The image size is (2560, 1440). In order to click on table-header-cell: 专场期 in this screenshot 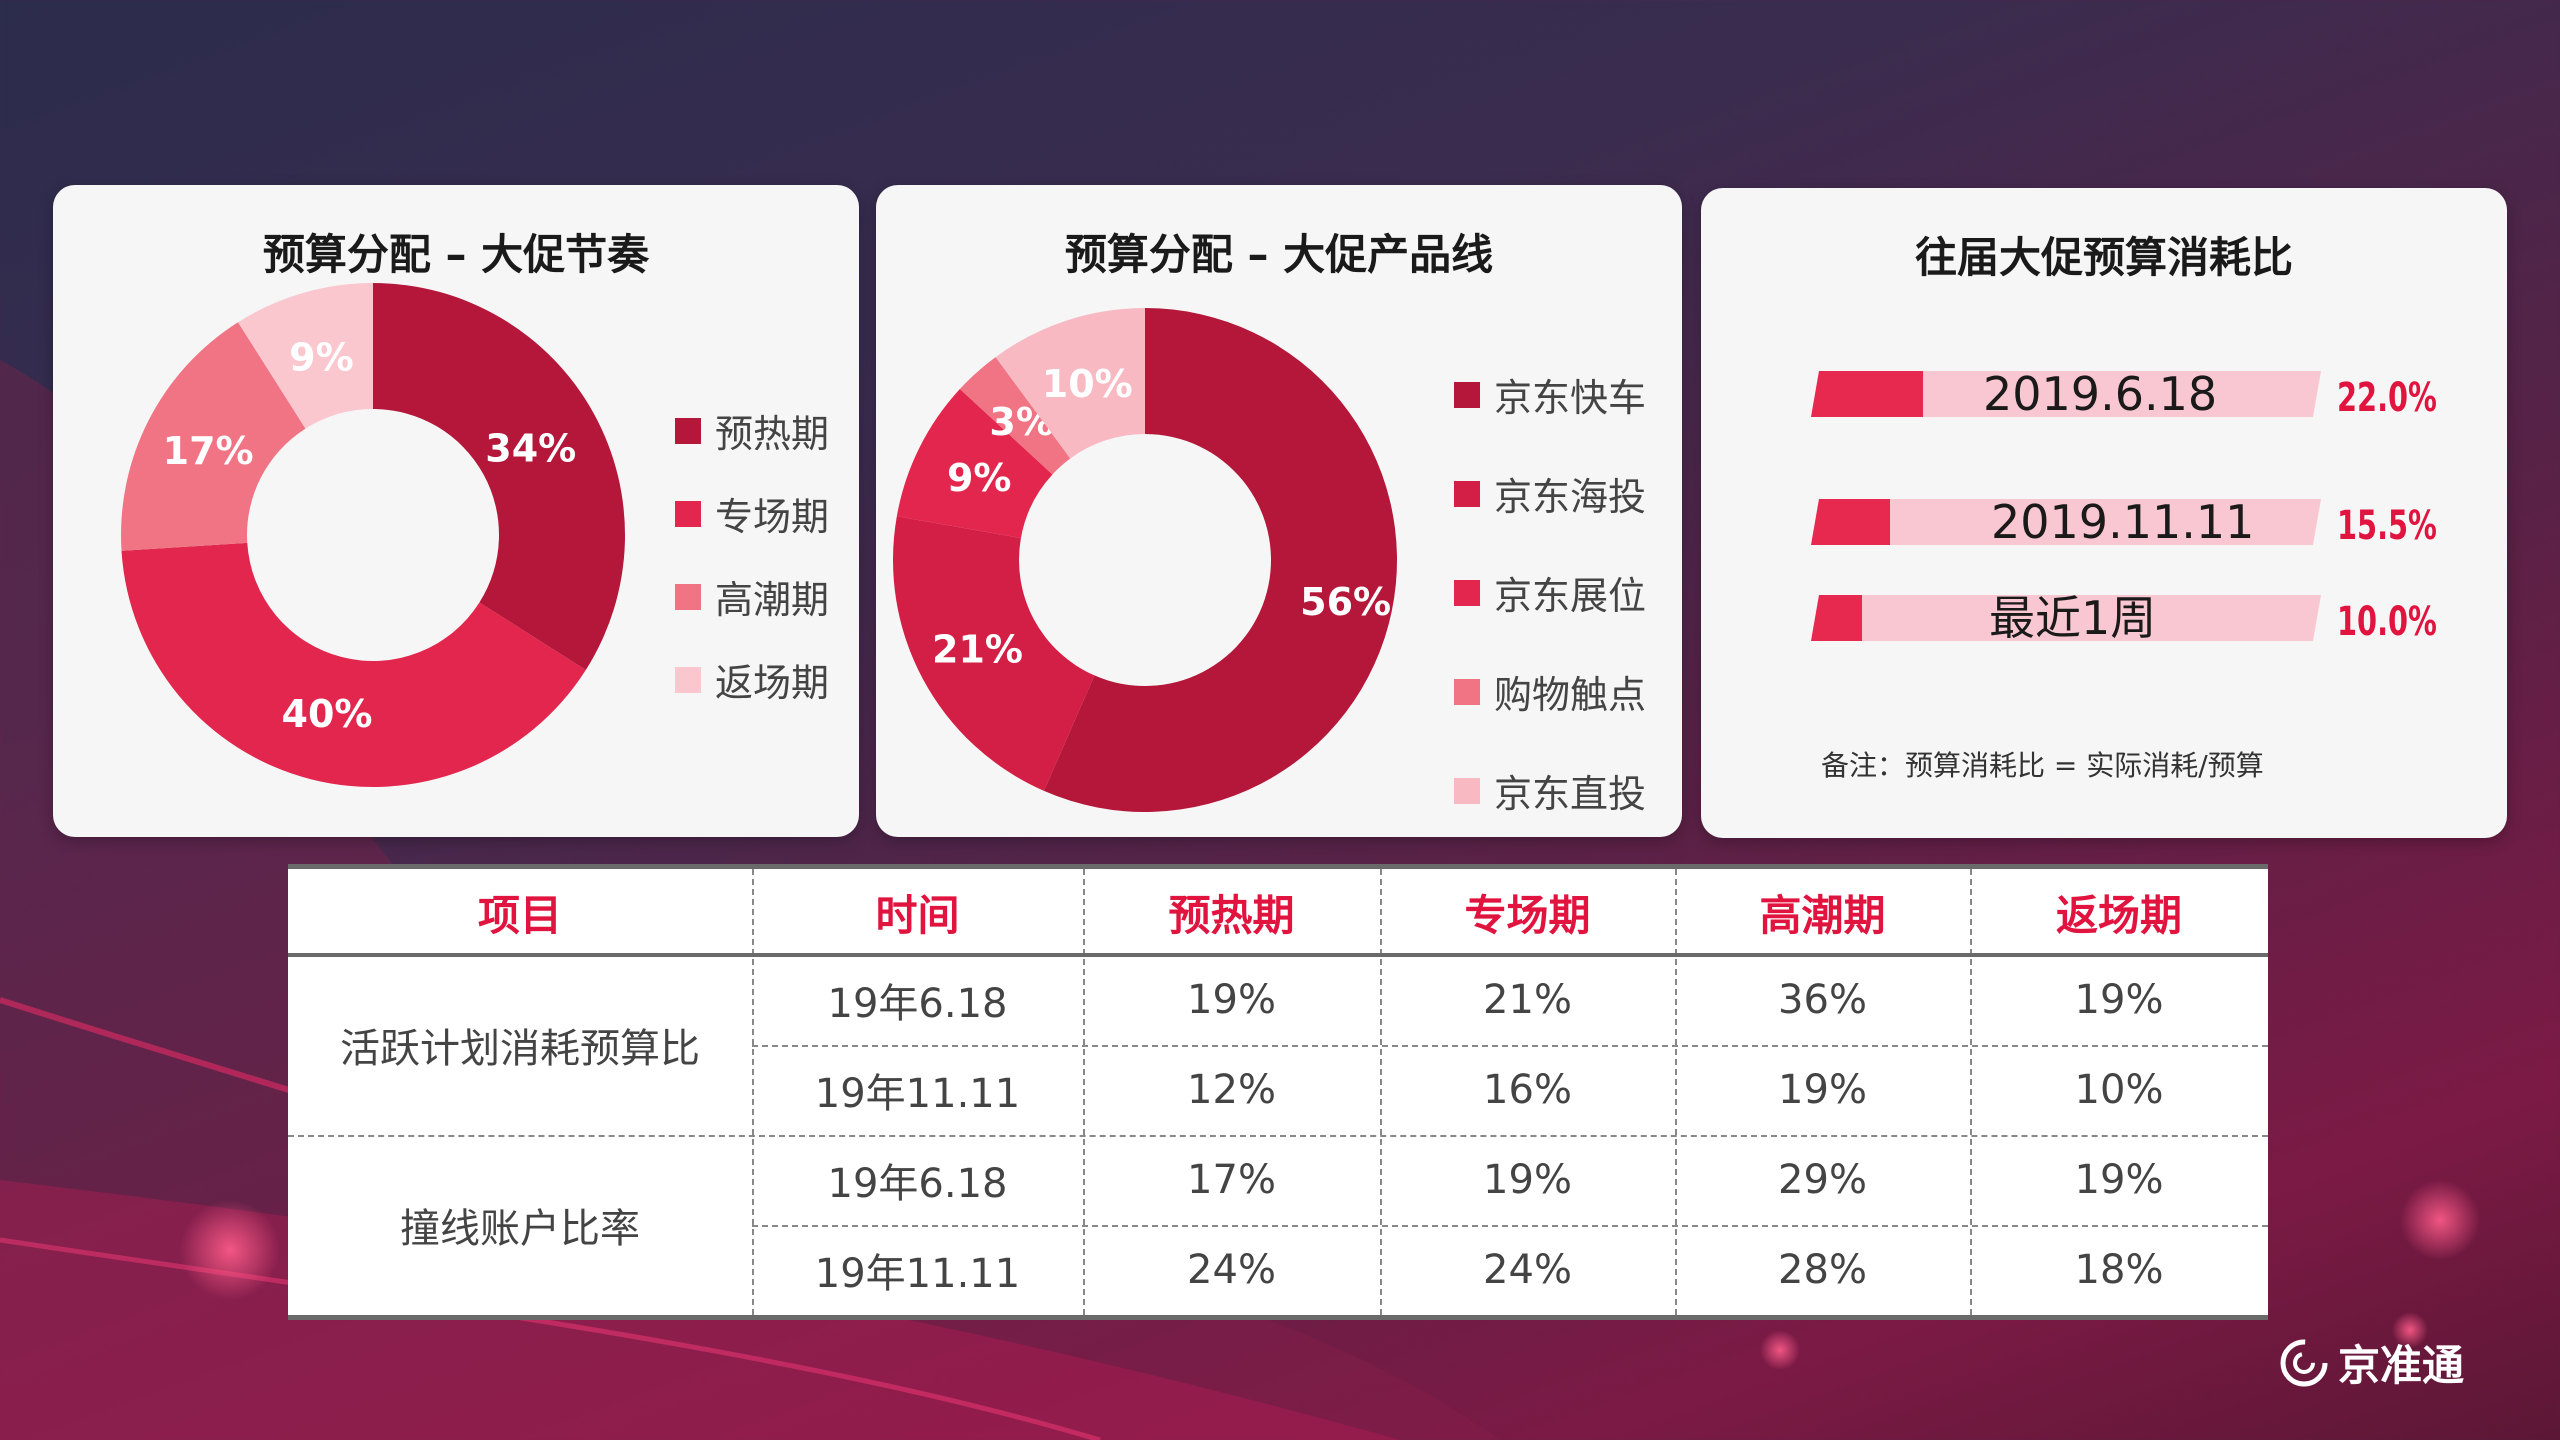, I will do `click(1527, 915)`.